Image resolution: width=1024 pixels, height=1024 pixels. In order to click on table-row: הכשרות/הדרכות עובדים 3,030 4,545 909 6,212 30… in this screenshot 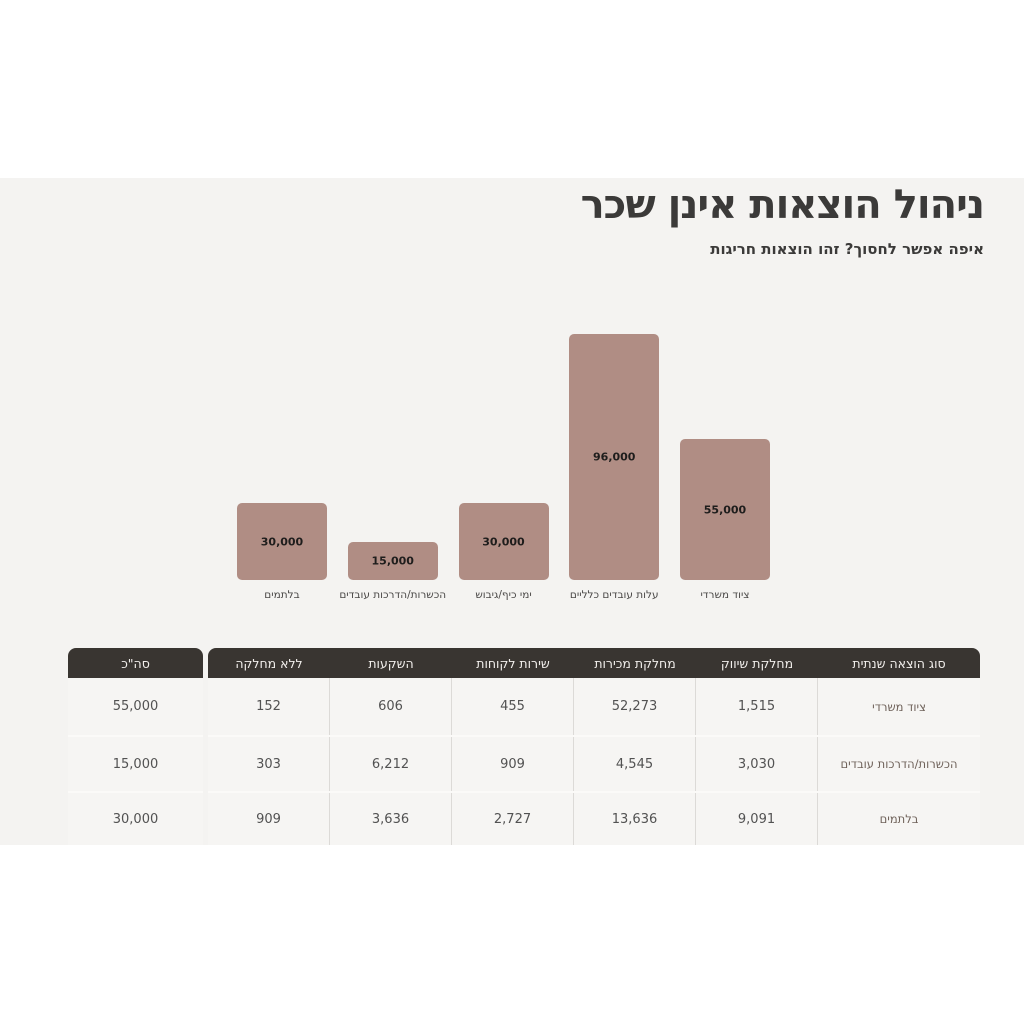, I will do `click(594, 763)`.